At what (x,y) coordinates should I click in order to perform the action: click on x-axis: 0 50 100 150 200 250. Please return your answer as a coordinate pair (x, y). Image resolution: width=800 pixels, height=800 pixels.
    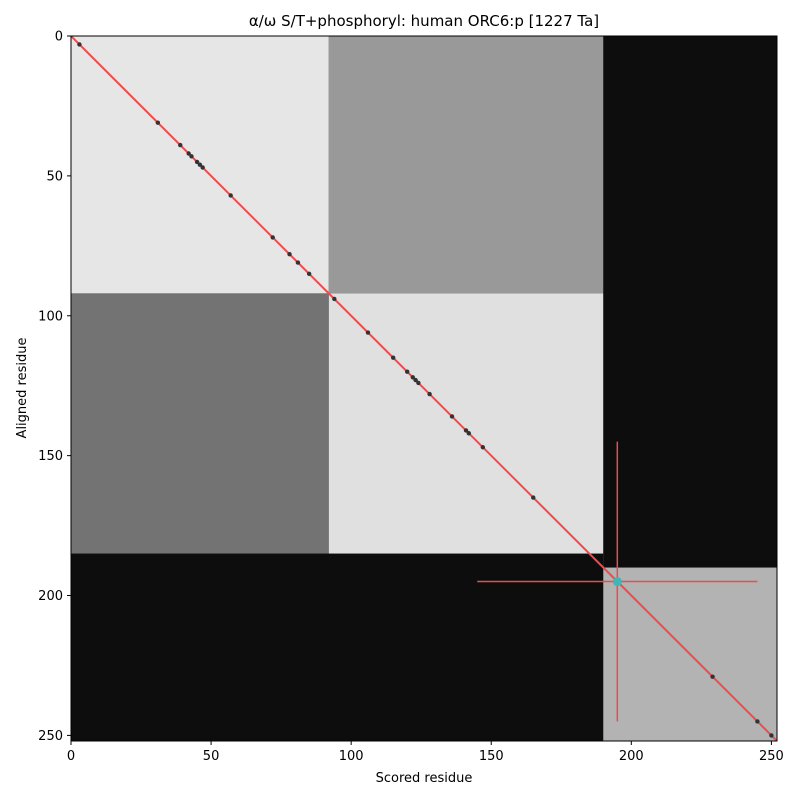
    Looking at the image, I should click on (425, 752).